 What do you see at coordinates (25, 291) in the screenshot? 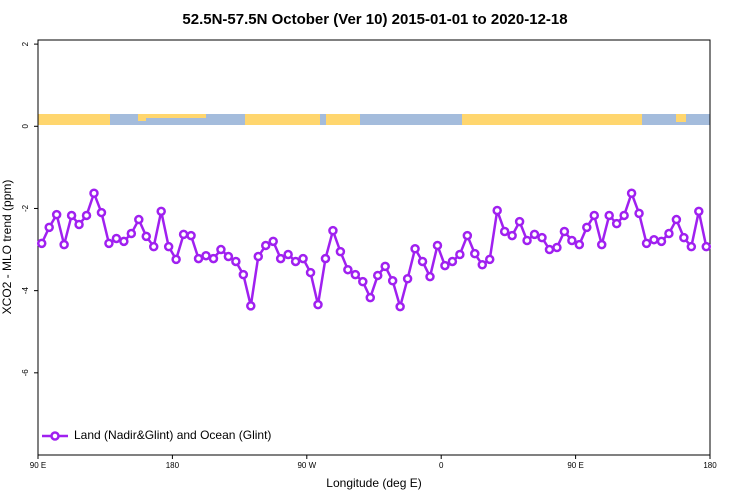
I see `y-tick-label: -4` at bounding box center [25, 291].